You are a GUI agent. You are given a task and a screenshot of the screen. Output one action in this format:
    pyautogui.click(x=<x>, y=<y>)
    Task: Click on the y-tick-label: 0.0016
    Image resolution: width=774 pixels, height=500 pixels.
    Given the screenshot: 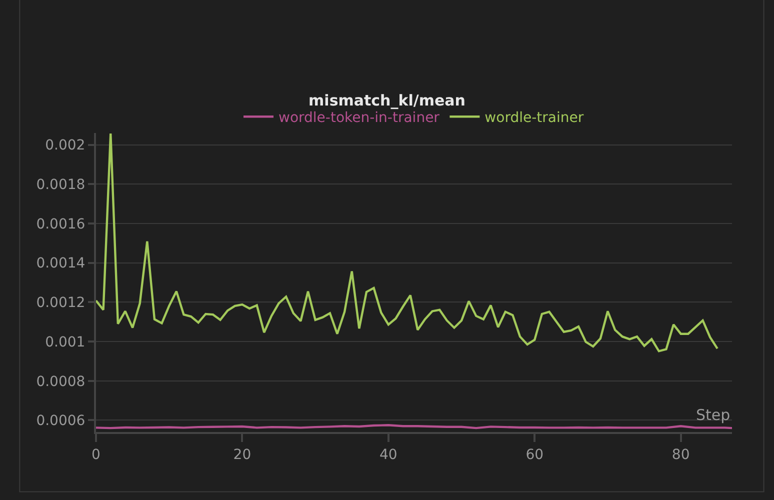 What is the action you would take?
    pyautogui.click(x=61, y=224)
    